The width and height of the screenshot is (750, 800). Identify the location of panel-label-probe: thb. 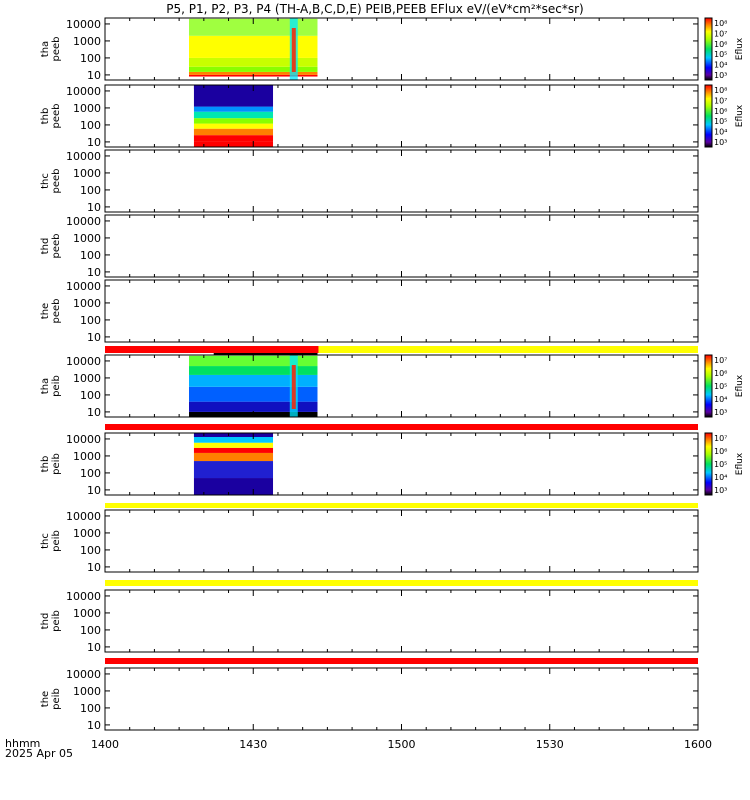
(45, 116).